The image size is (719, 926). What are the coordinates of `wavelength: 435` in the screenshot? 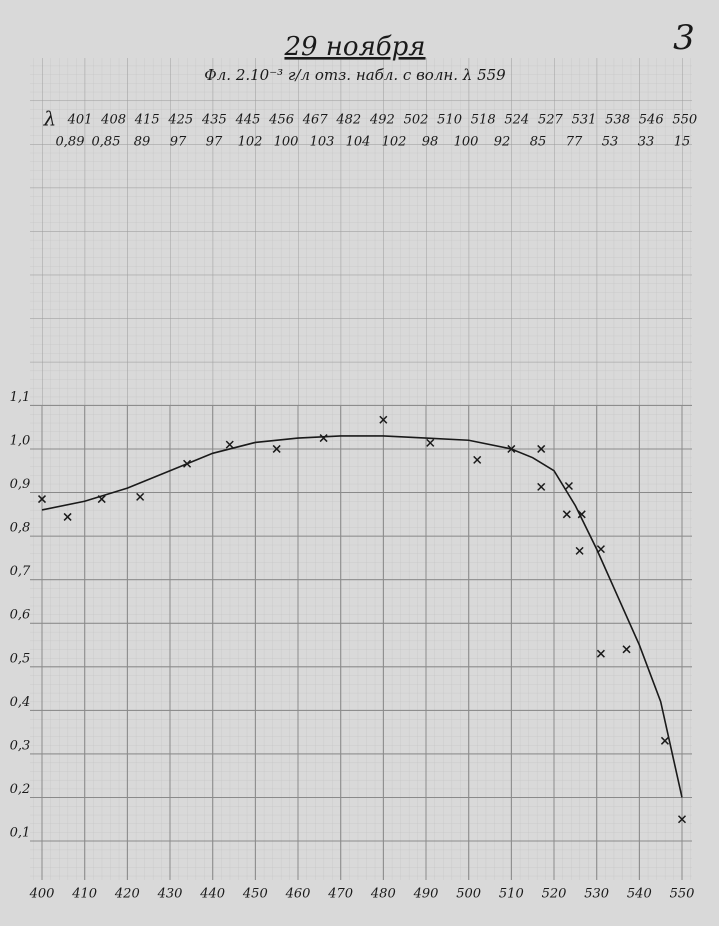 It's located at (214, 120).